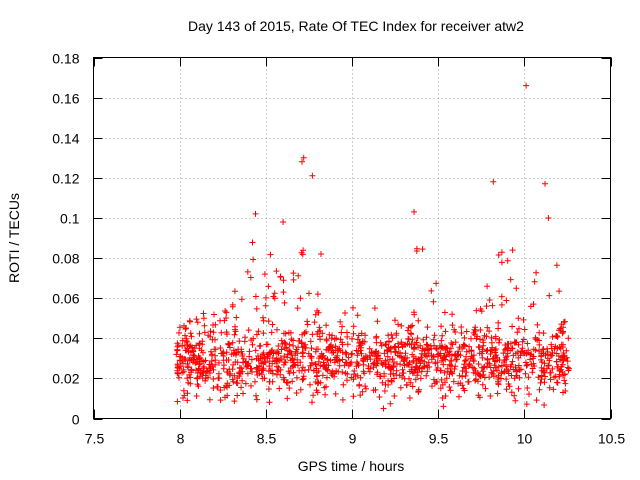 This screenshot has width=640, height=480. What do you see at coordinates (525, 439) in the screenshot?
I see `x-tick-label: 10` at bounding box center [525, 439].